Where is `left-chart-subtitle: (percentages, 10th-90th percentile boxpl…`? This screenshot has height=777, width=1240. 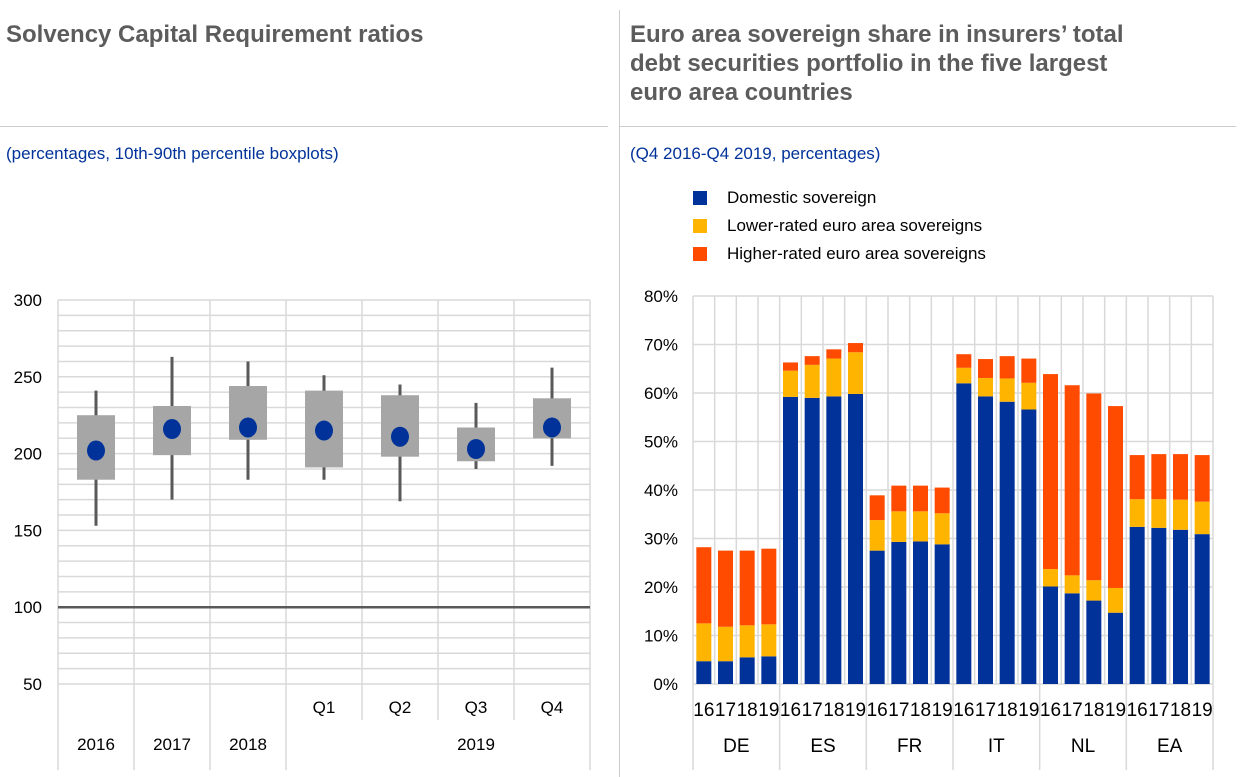
left-chart-subtitle: (percentages, 10th-90th percentile boxpl… is located at coordinates (172, 153).